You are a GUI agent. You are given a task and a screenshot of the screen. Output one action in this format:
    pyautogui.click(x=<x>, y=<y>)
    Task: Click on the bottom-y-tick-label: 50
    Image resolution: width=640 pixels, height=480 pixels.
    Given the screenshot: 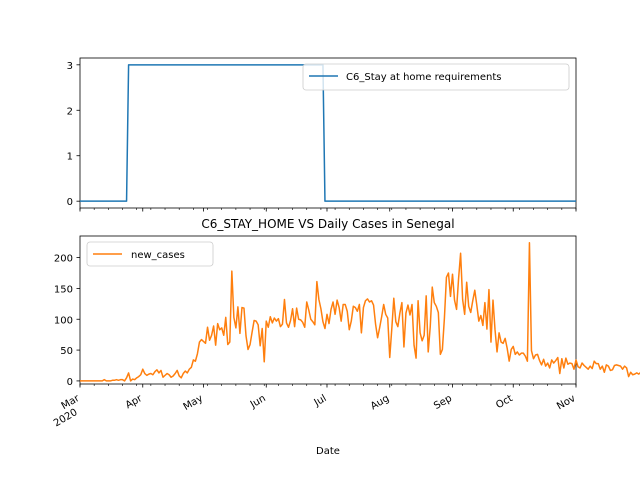 What is the action you would take?
    pyautogui.click(x=66, y=351)
    